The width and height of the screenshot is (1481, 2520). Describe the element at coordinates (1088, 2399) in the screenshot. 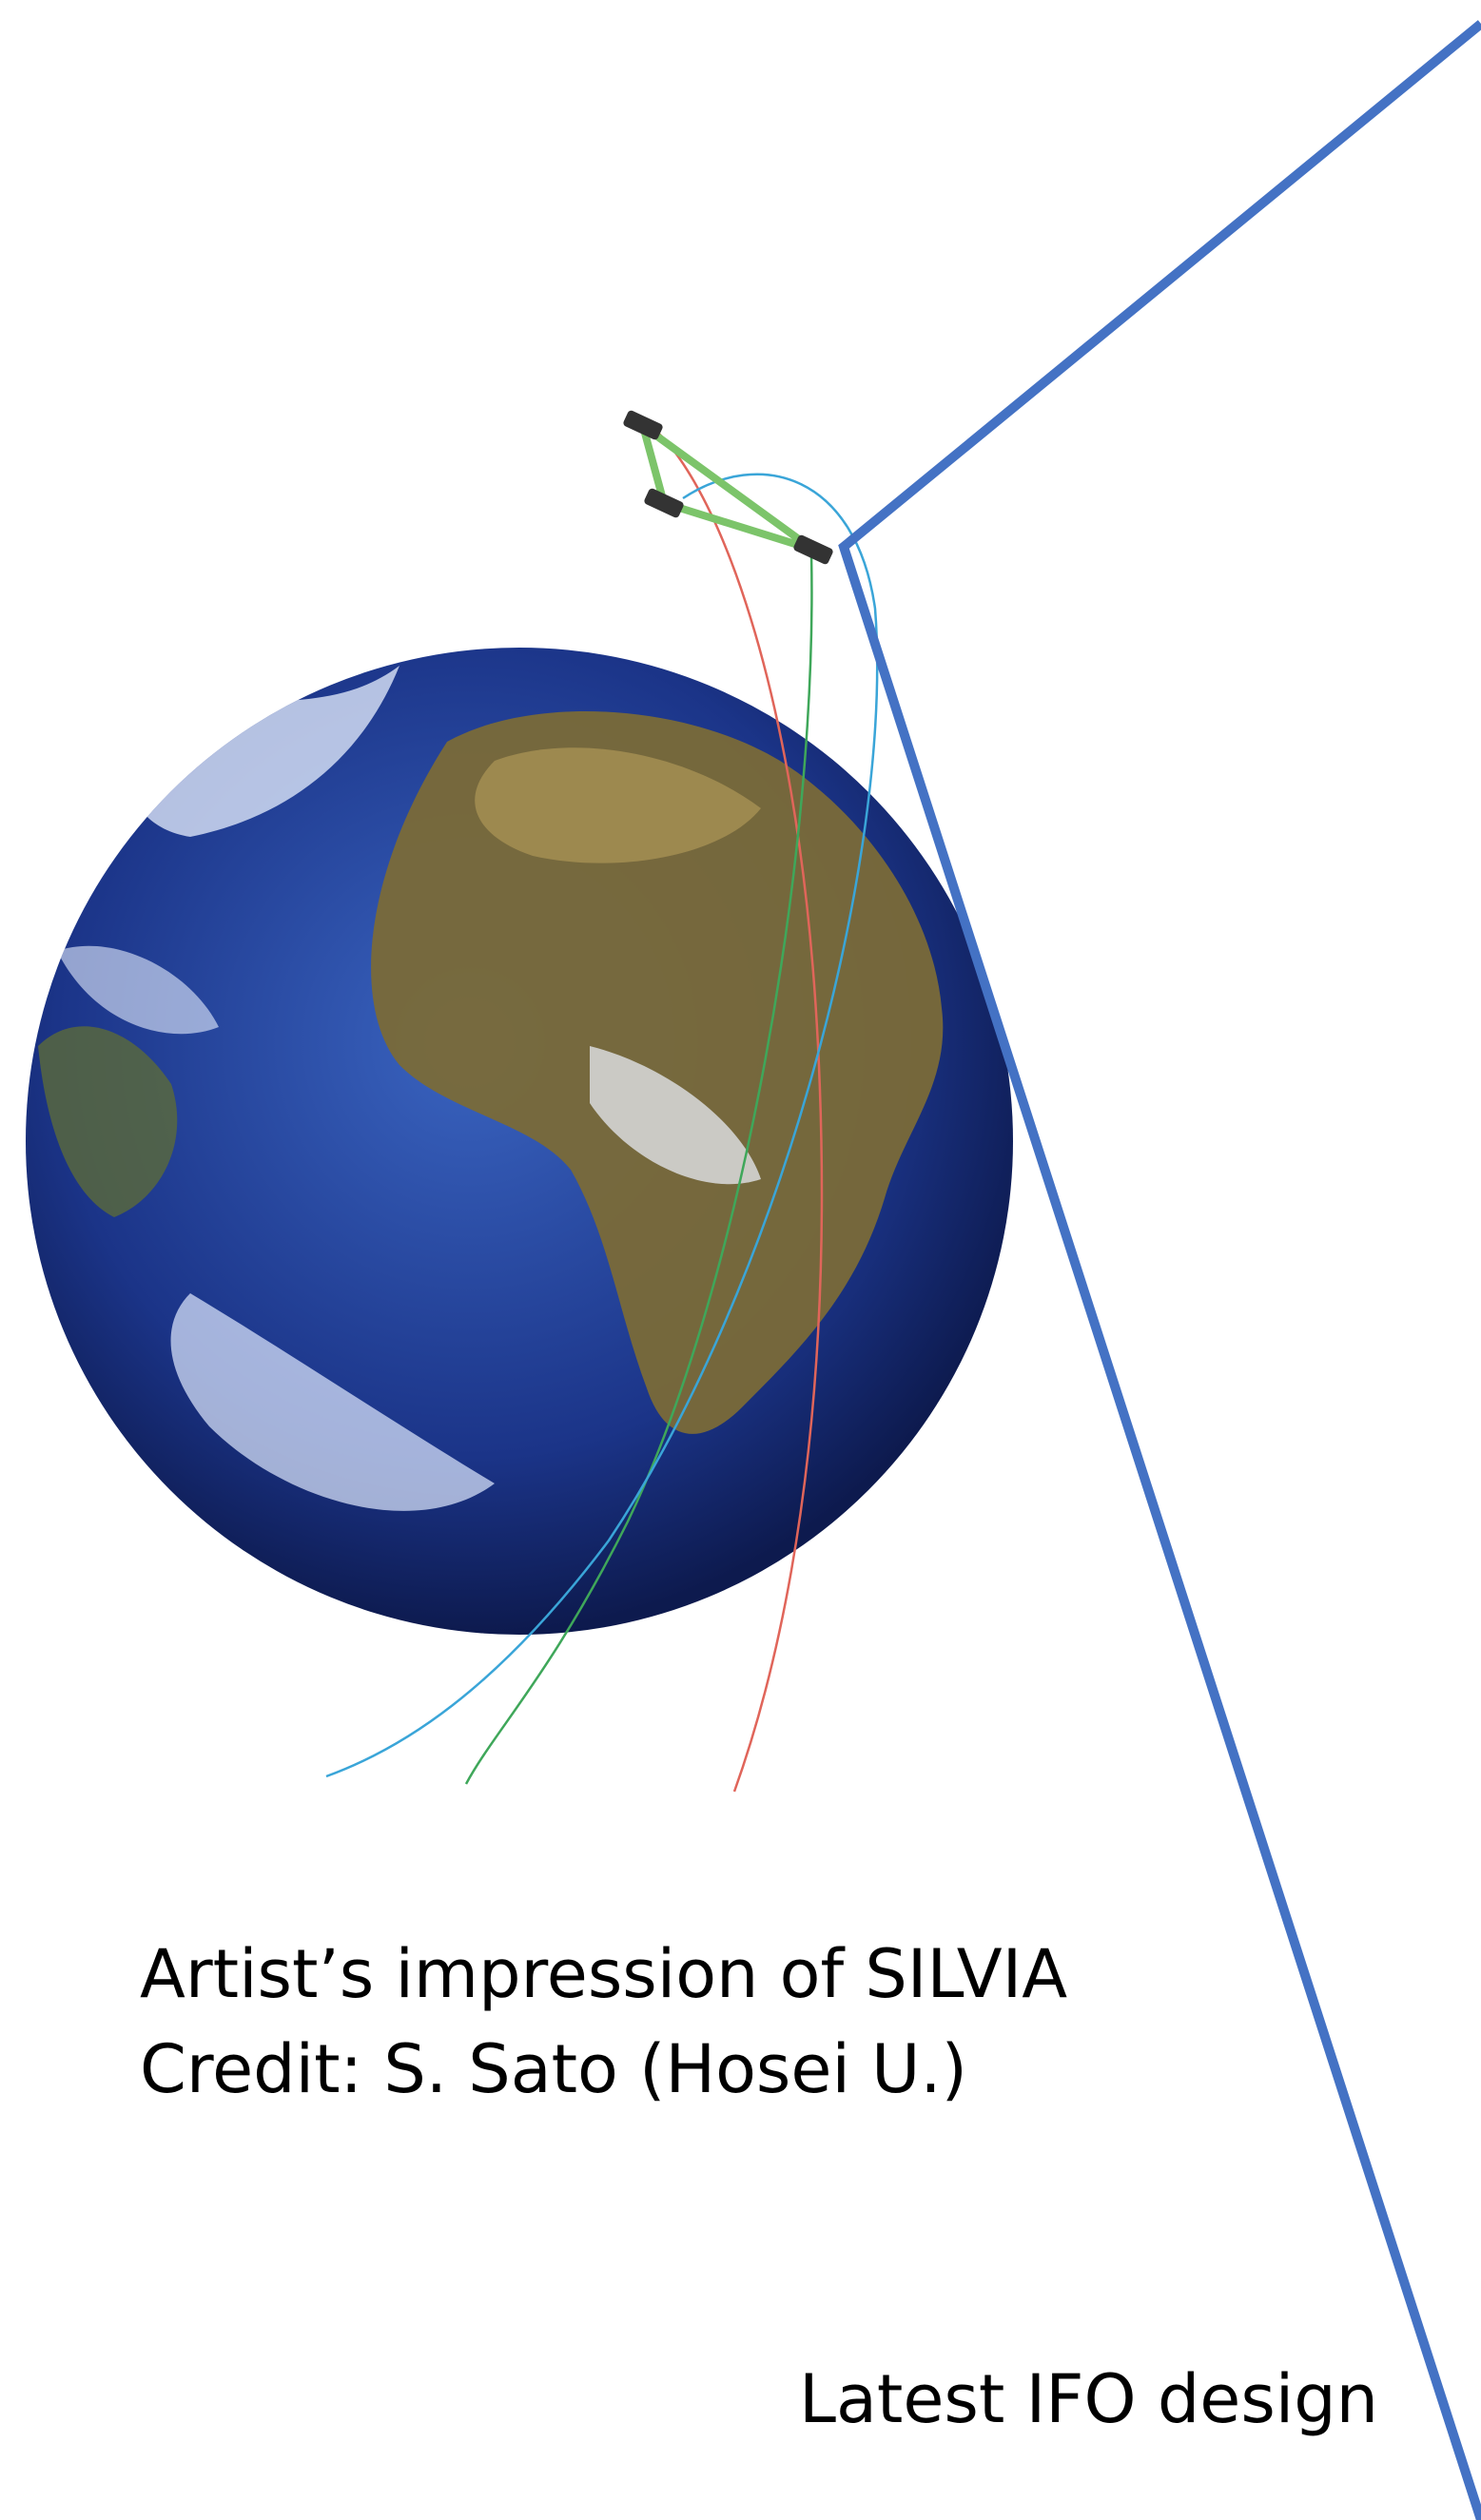

I see `label: Latest IFO design` at that location.